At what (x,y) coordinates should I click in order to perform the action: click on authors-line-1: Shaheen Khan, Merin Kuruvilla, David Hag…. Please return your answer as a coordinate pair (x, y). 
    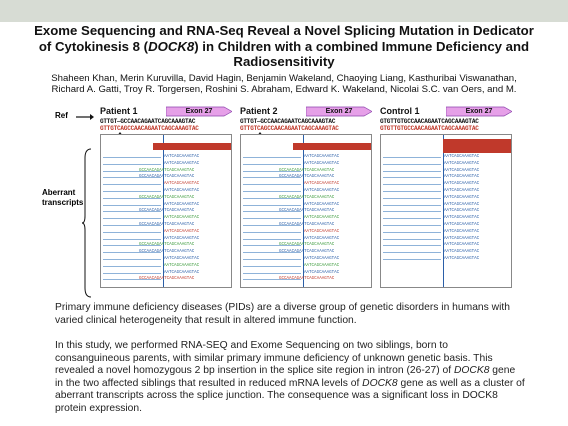
    Looking at the image, I should click on (284, 78).